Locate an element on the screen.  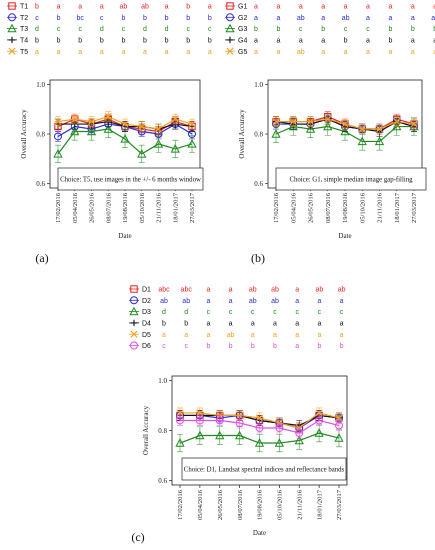
x-tick-label: 19/08/2016 is located at coordinates (260, 504).